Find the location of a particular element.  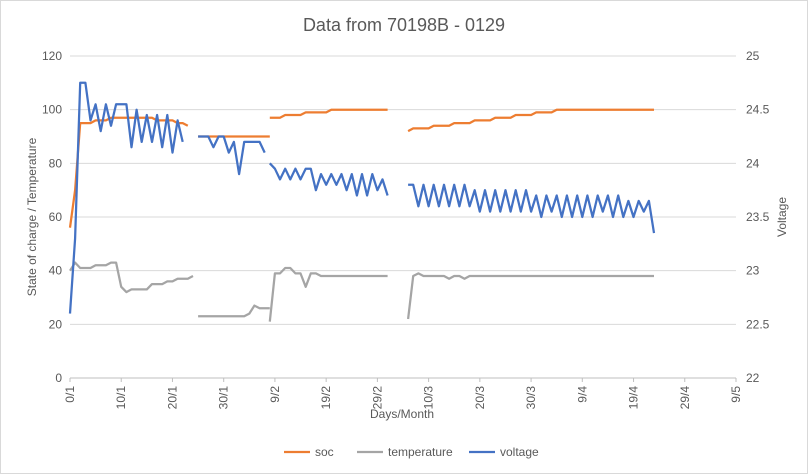

legend-label-voltage: voltage is located at coordinates (519, 452).